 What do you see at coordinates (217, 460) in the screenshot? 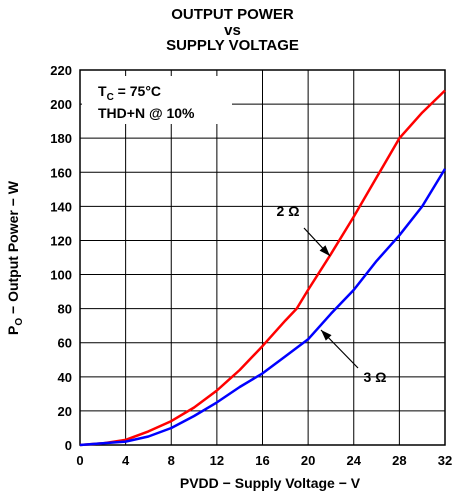
I see `x-tick-label: 12` at bounding box center [217, 460].